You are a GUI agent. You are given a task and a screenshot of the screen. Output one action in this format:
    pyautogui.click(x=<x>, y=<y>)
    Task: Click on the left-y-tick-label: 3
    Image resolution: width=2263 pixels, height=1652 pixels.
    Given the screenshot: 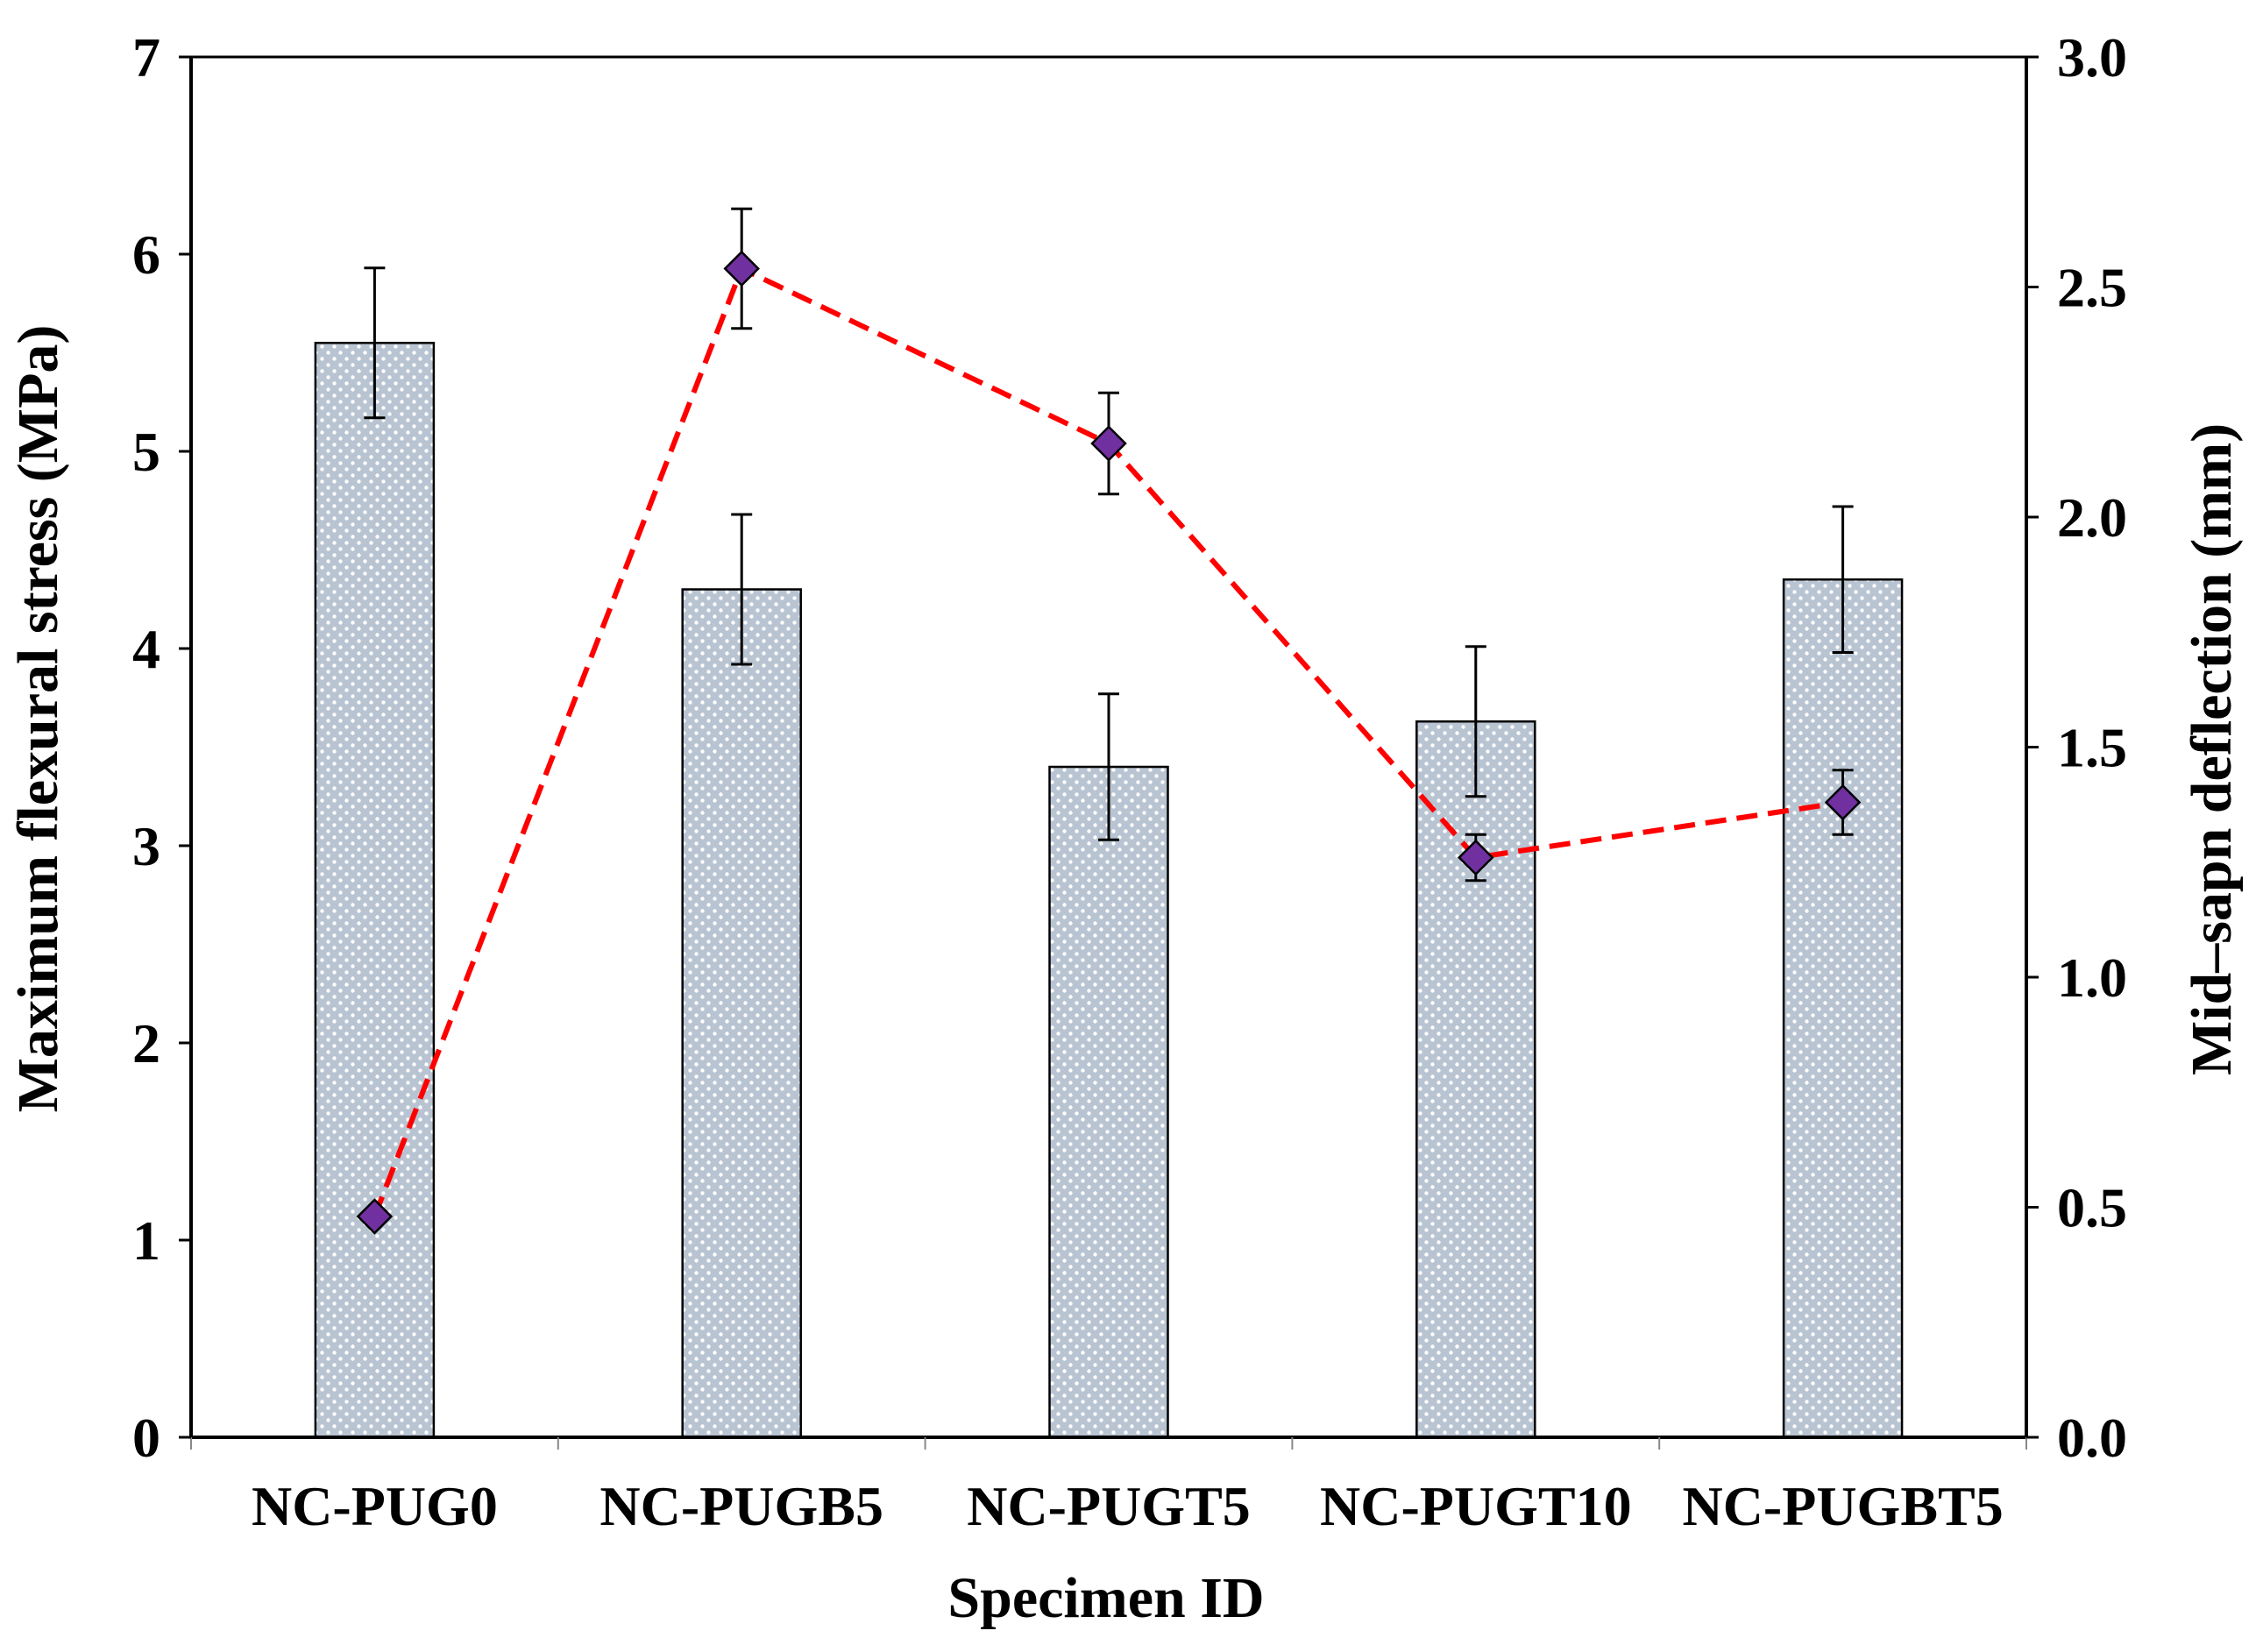 What is the action you would take?
    pyautogui.click(x=146, y=846)
    